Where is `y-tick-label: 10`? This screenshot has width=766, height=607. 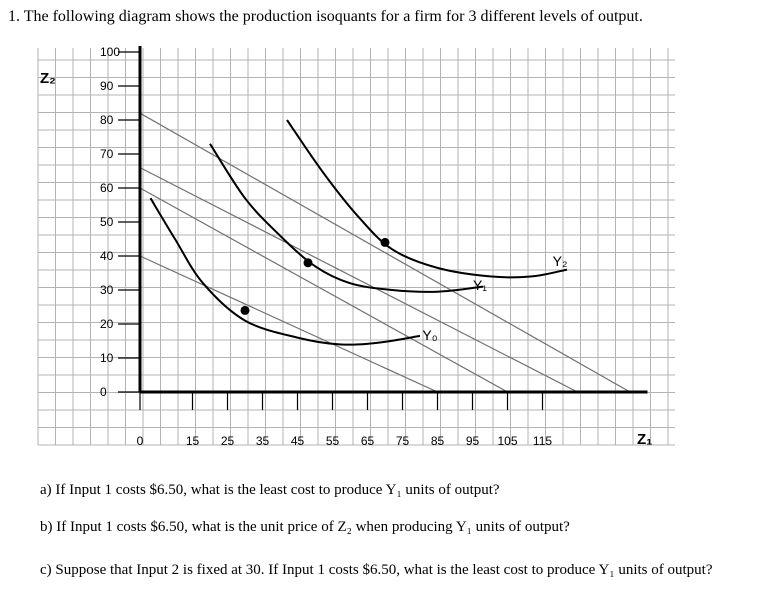 y-tick-label: 10 is located at coordinates (107, 358).